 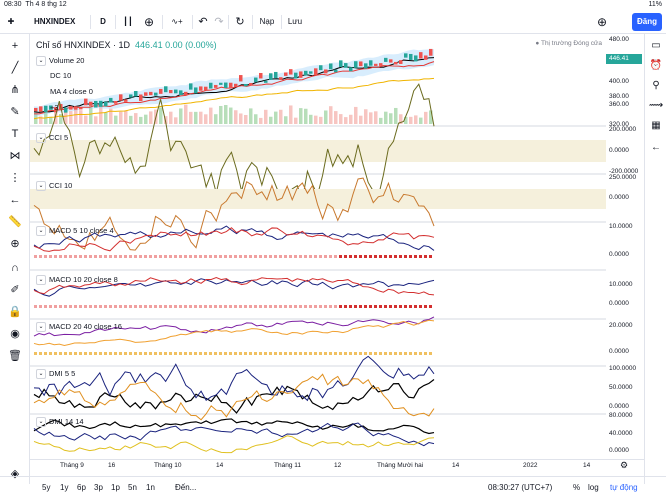 What do you see at coordinates (15, 244) in the screenshot?
I see `zoom-icon: ⊕` at bounding box center [15, 244].